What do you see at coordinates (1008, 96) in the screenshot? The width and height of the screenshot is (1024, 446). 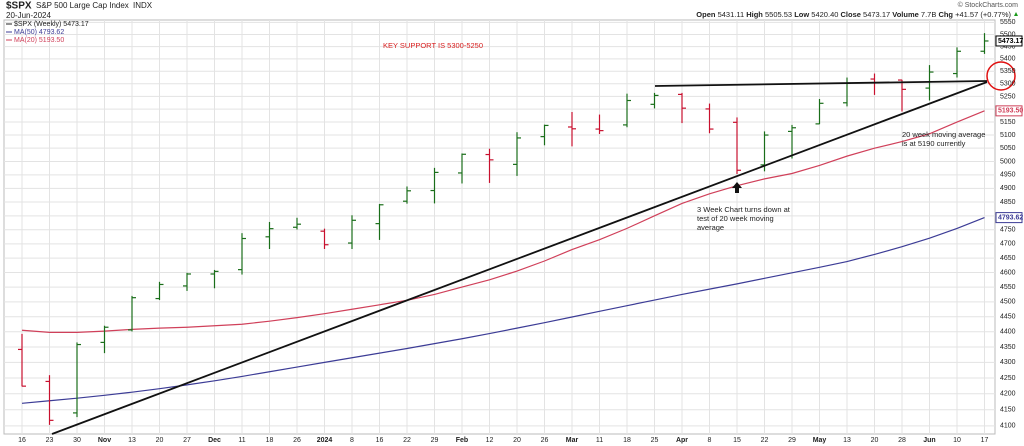 I see `y-tick-label: 5250` at bounding box center [1008, 96].